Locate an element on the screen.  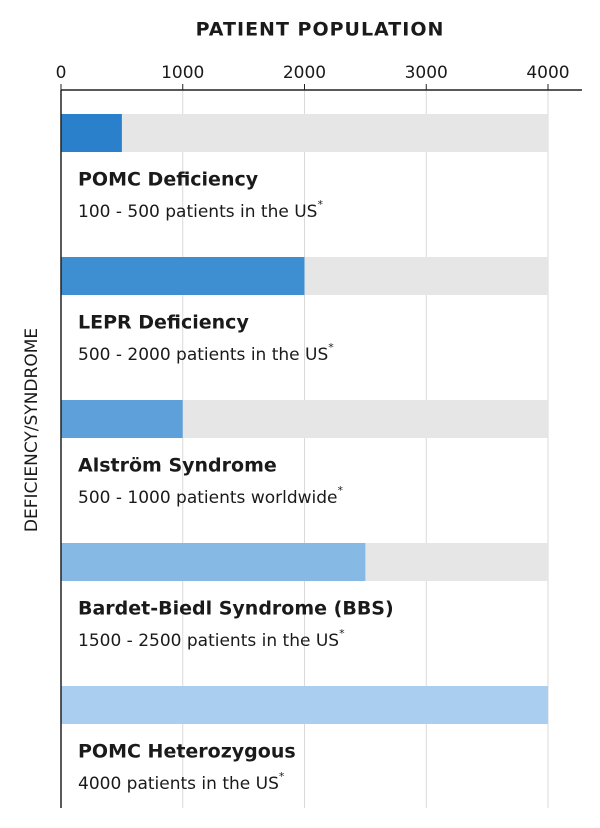
y-axis-title: DEFICIENCY/SYNDROME is located at coordinates (32, 430).